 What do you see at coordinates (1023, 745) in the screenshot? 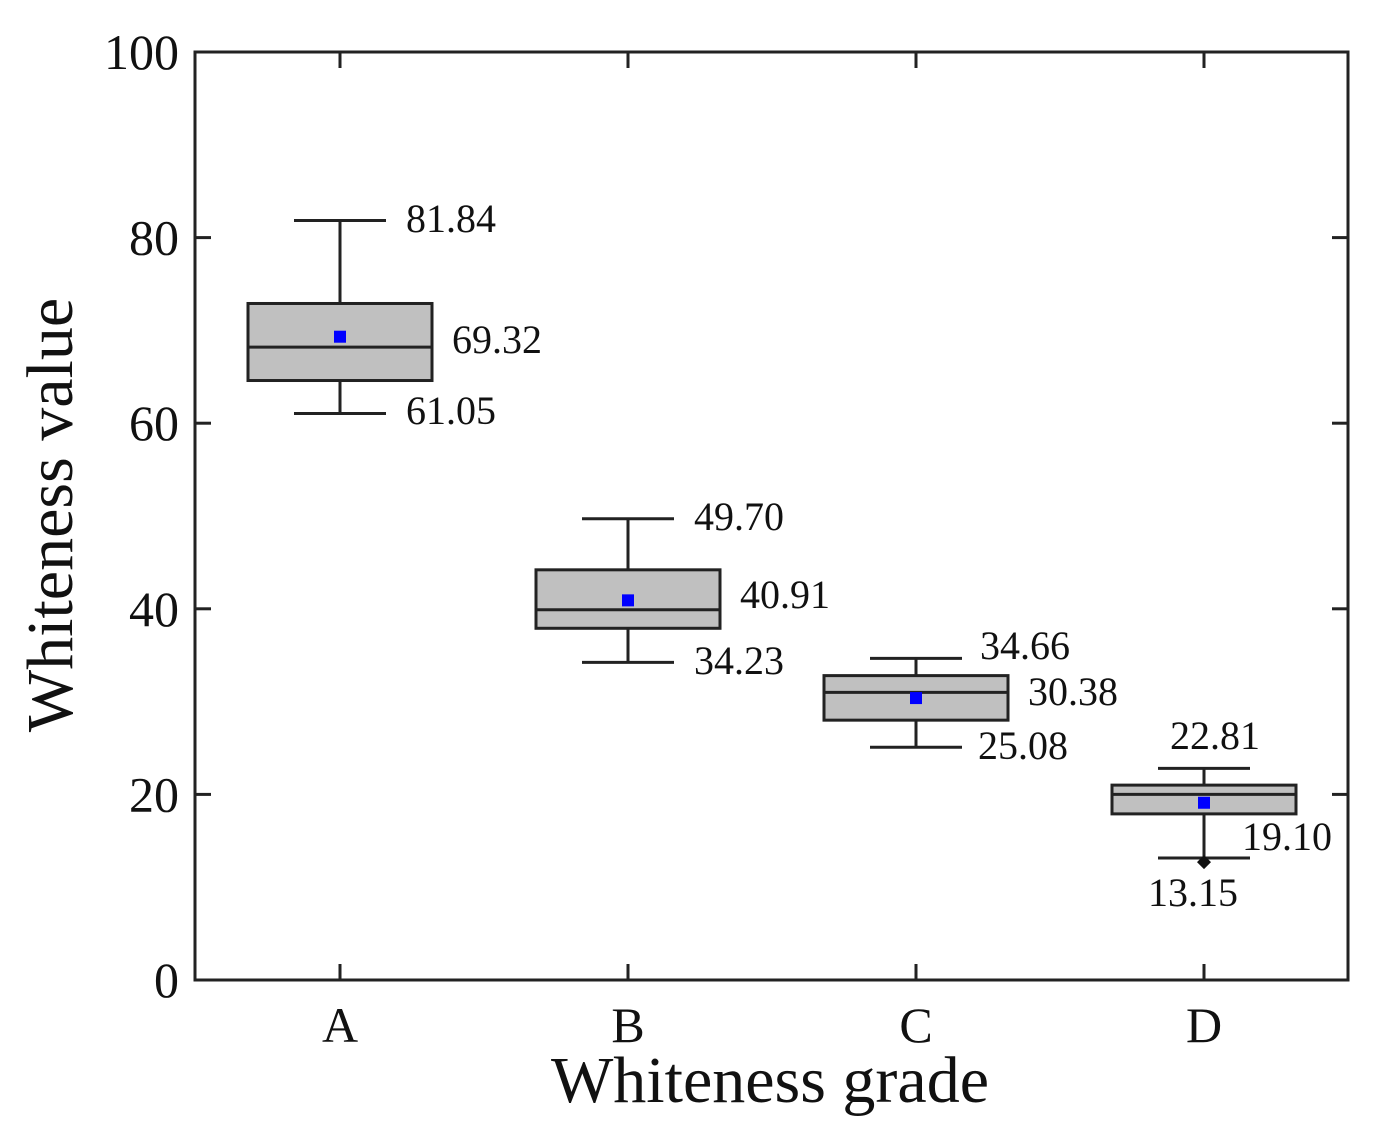
I see `data-label-min-c: 25.08` at bounding box center [1023, 745].